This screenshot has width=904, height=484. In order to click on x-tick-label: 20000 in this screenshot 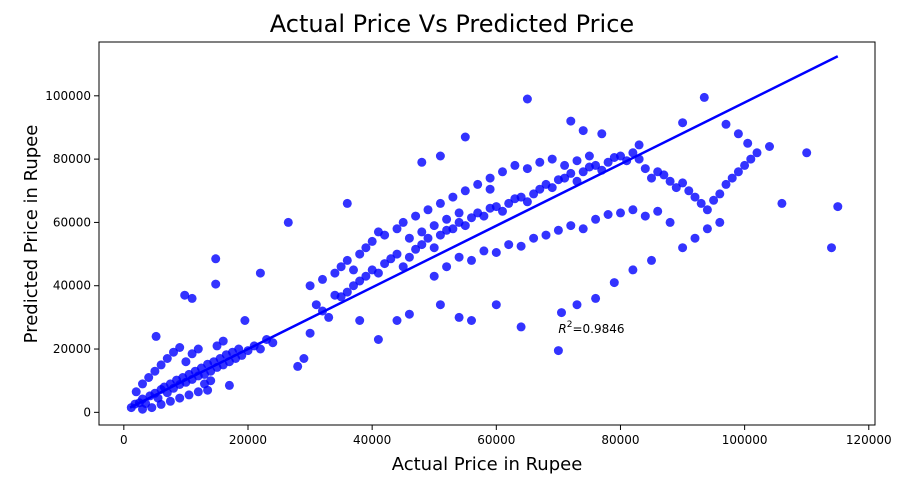, I will do `click(248, 440)`.